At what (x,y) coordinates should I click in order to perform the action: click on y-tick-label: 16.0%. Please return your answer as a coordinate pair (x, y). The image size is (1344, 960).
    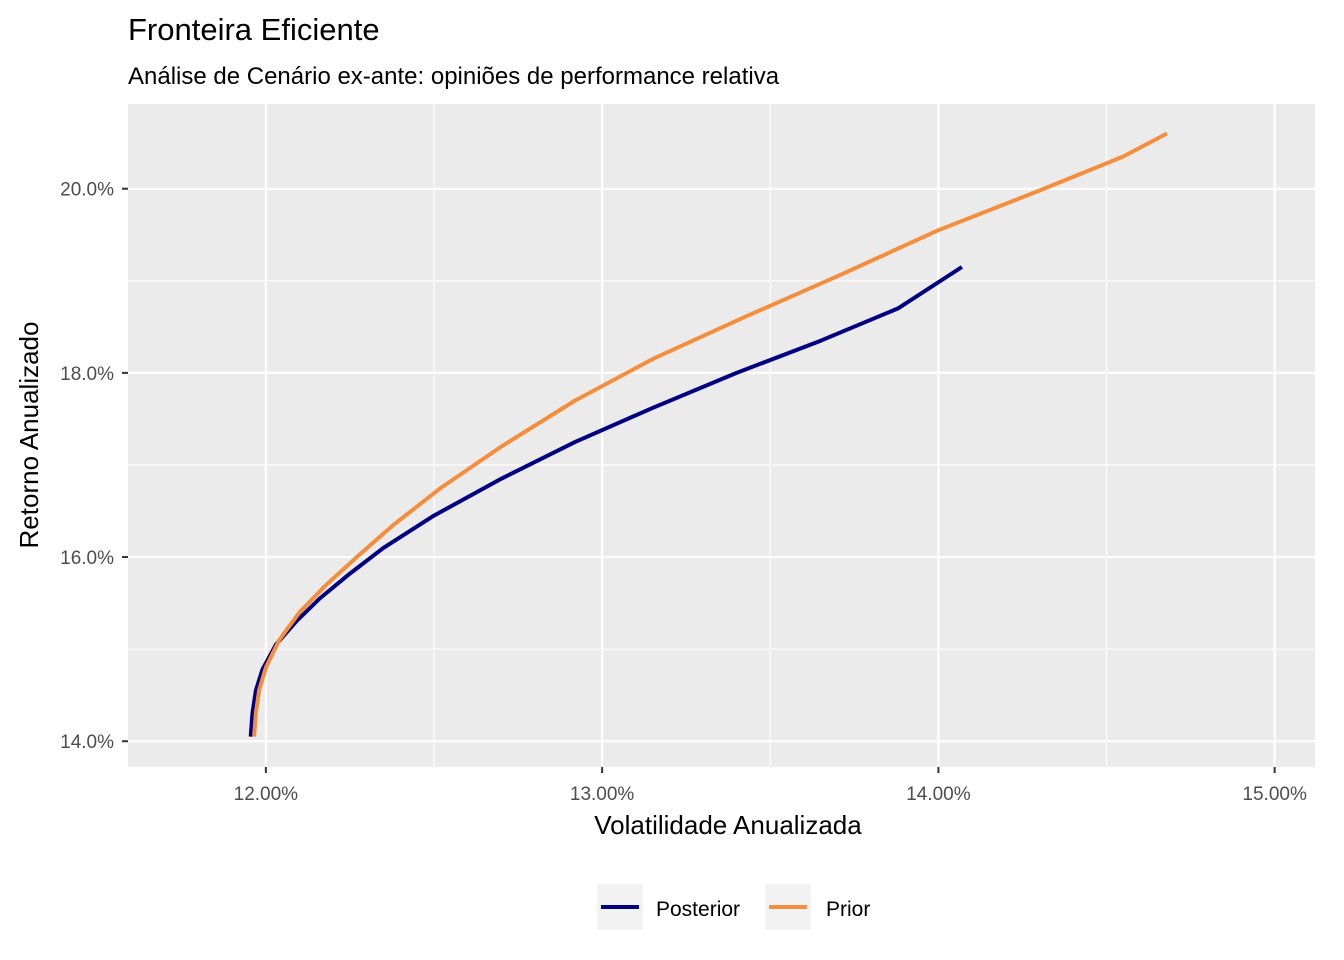
    Looking at the image, I should click on (87, 558).